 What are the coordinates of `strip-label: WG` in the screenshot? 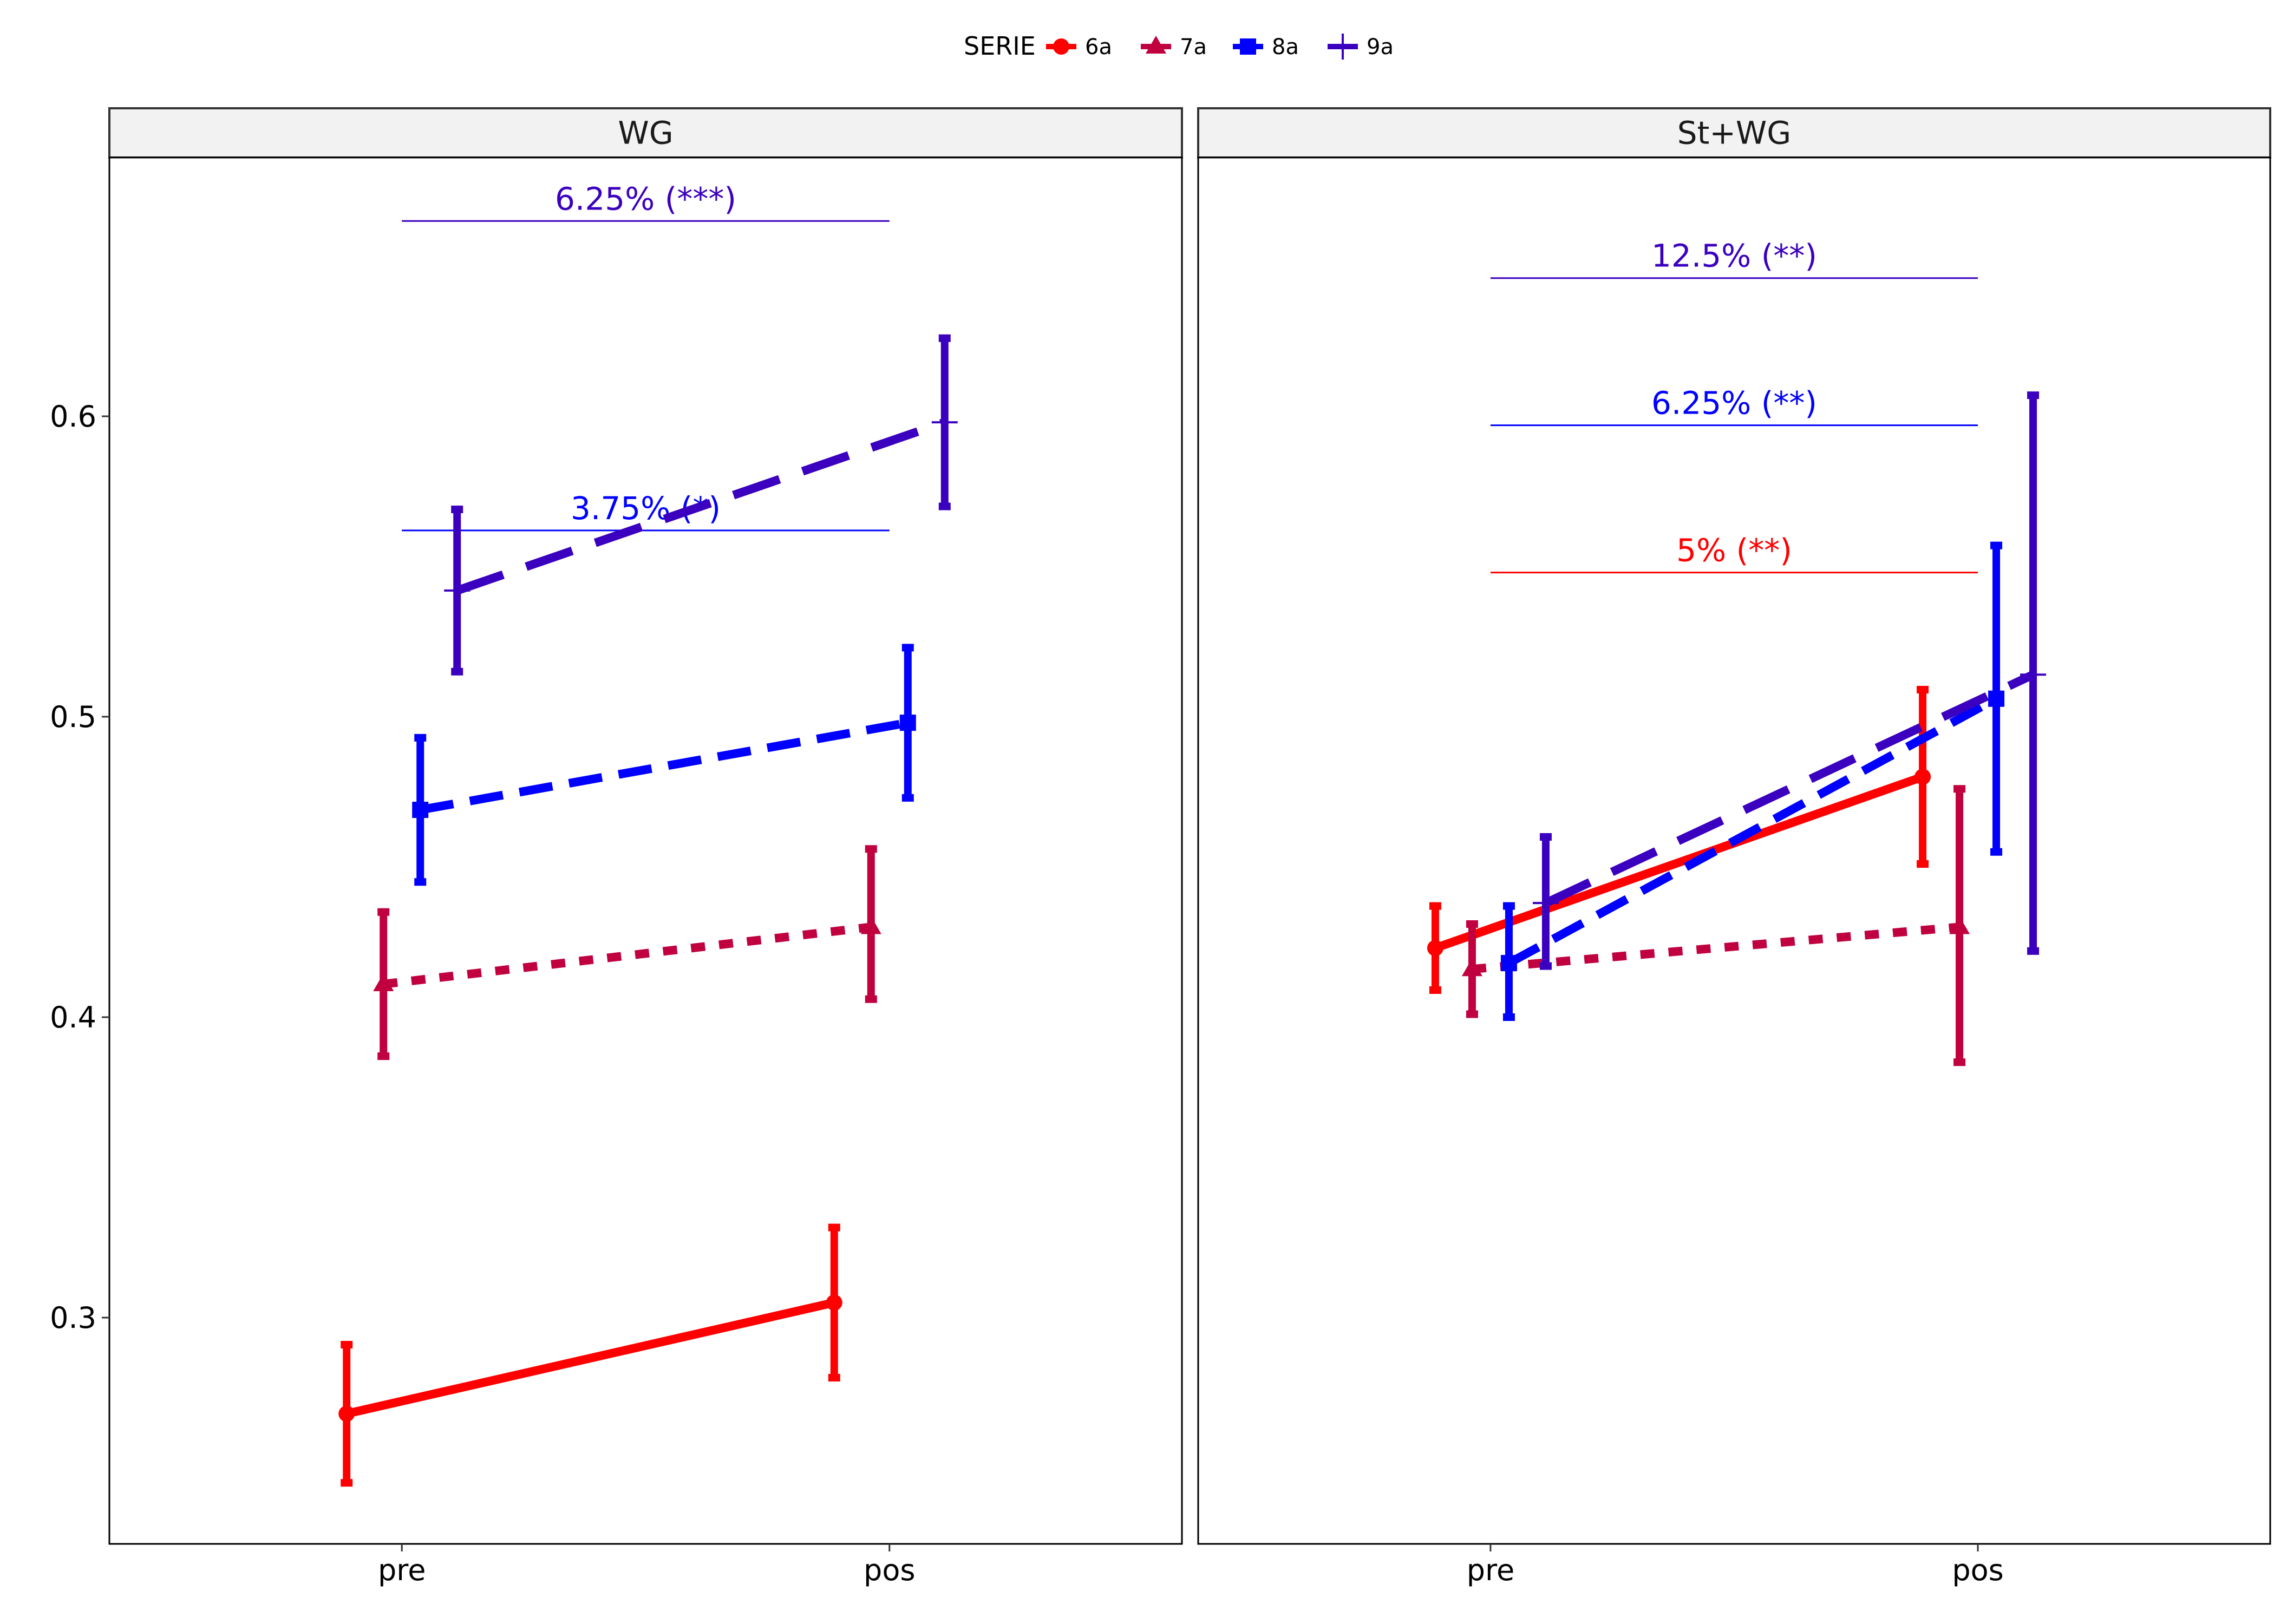 It's located at (646, 133).